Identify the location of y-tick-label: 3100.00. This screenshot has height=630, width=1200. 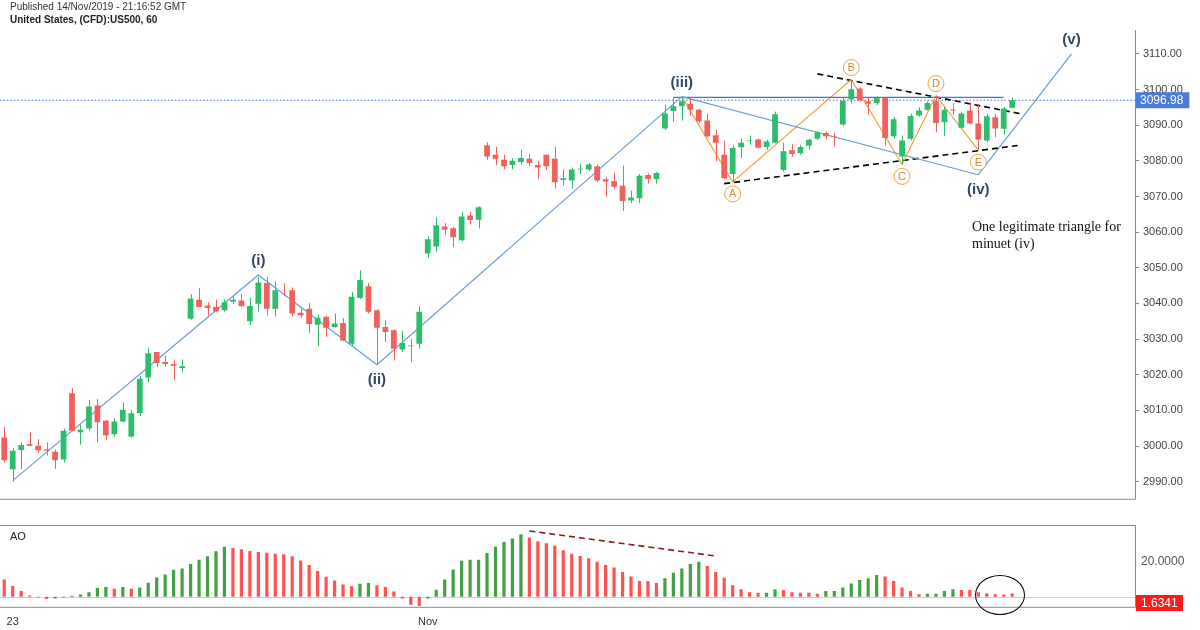
(1163, 88).